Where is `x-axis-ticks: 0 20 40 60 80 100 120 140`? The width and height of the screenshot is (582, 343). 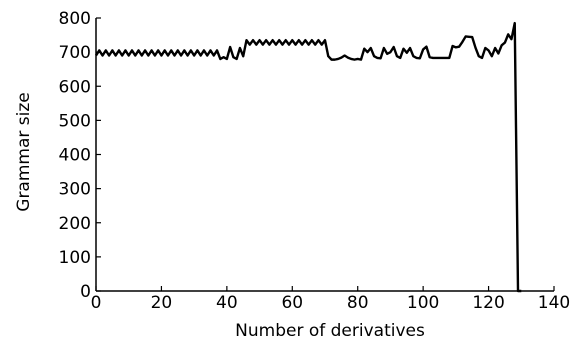 x-axis-ticks: 0 20 40 60 80 100 120 140 is located at coordinates (330, 299).